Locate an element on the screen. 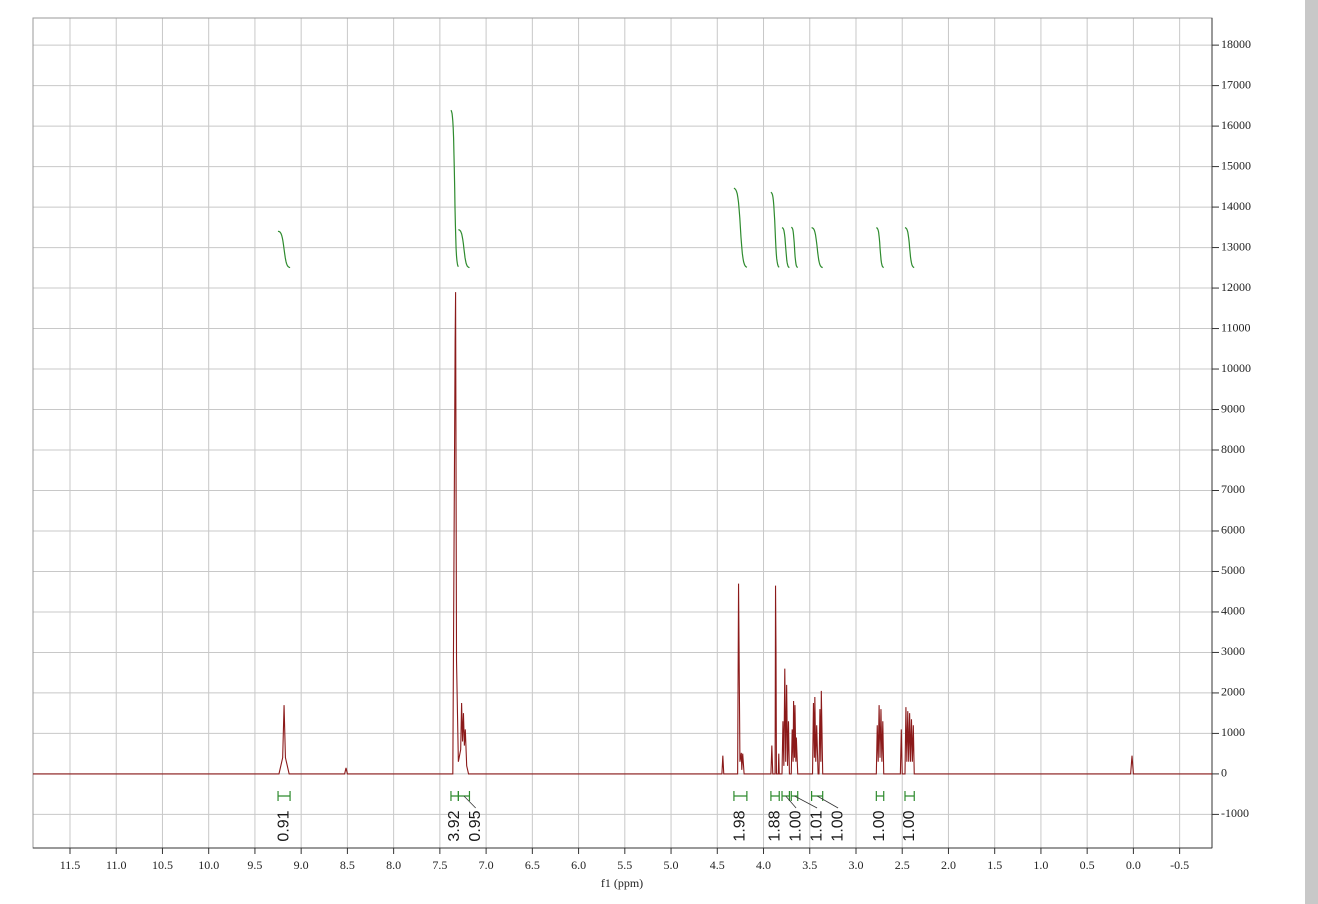 The height and width of the screenshot is (904, 1318). x-tick-label: 2.5 is located at coordinates (902, 865).